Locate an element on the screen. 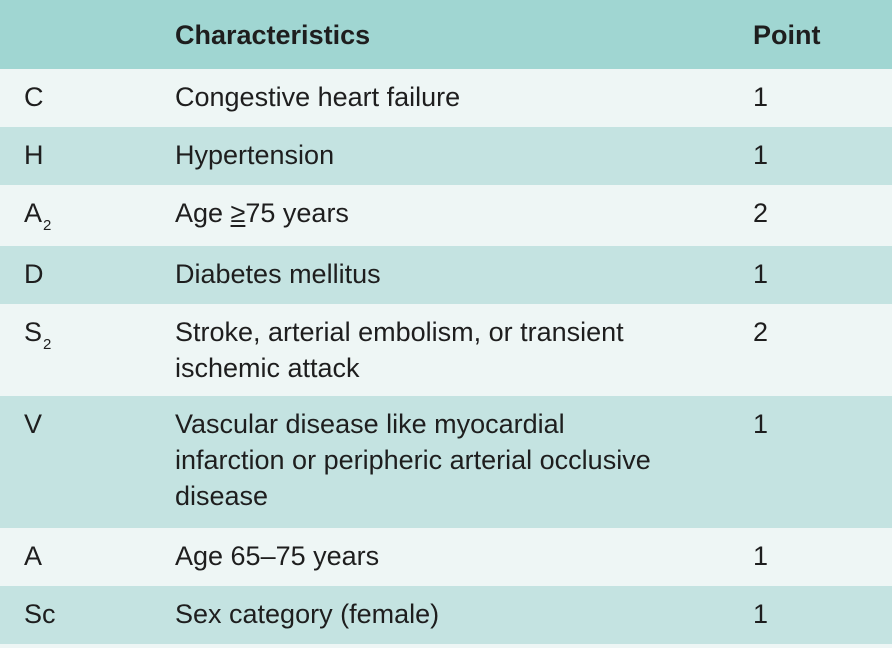 This screenshot has width=892, height=648. table-row: Sc Sex category (female) 1 is located at coordinates (446, 615).